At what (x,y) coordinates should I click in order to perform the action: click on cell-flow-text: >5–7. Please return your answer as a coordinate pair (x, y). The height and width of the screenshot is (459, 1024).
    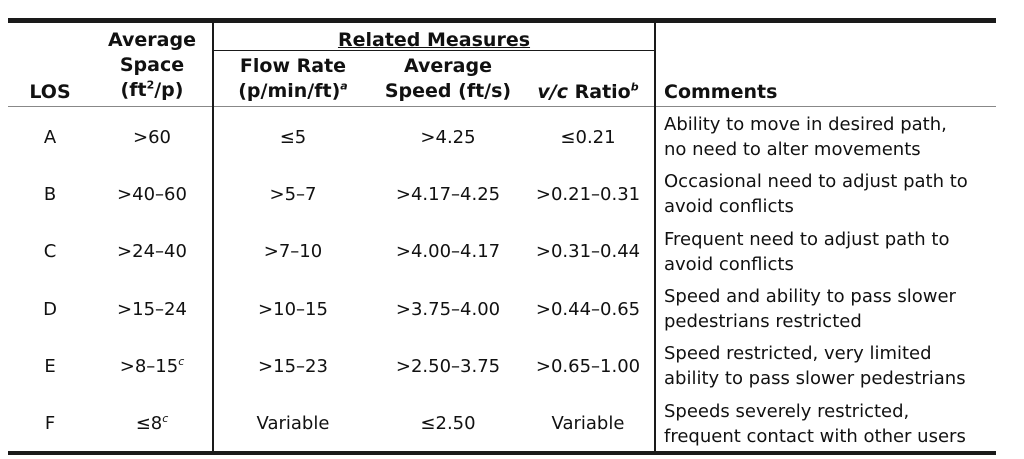
    Looking at the image, I should click on (293, 194).